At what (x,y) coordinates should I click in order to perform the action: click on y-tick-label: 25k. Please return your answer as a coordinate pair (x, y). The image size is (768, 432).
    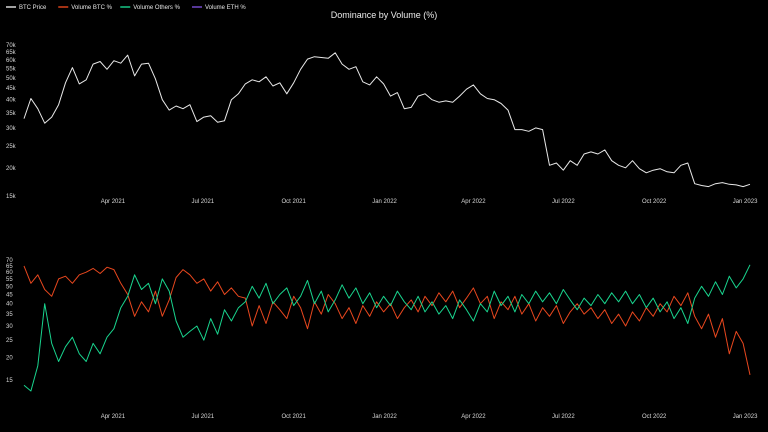
    Looking at the image, I should click on (11, 147).